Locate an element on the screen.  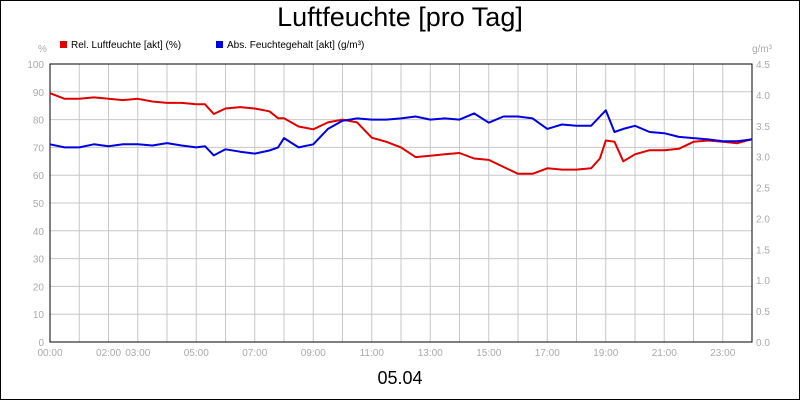
legend-label: Rel. Luftfeuchte [akt] (%) is located at coordinates (126, 45).